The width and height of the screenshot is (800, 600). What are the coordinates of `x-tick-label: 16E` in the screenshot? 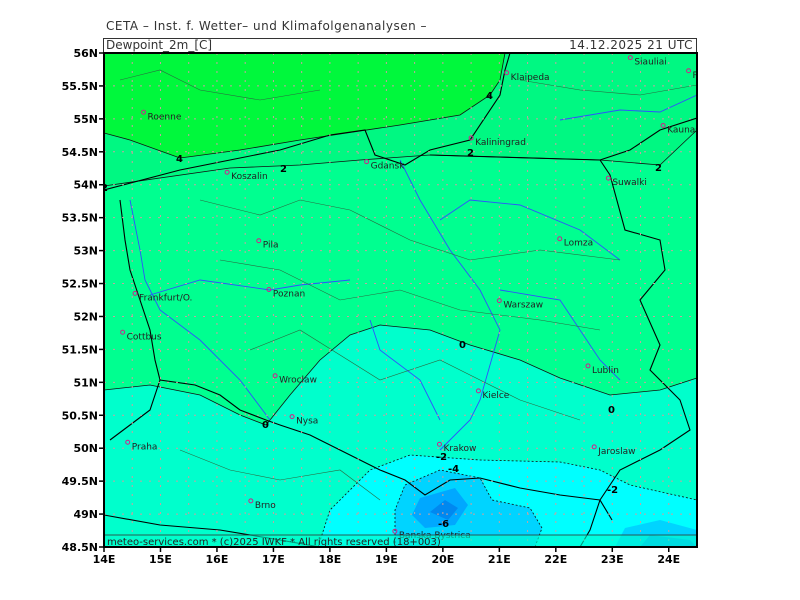 It's located at (217, 559).